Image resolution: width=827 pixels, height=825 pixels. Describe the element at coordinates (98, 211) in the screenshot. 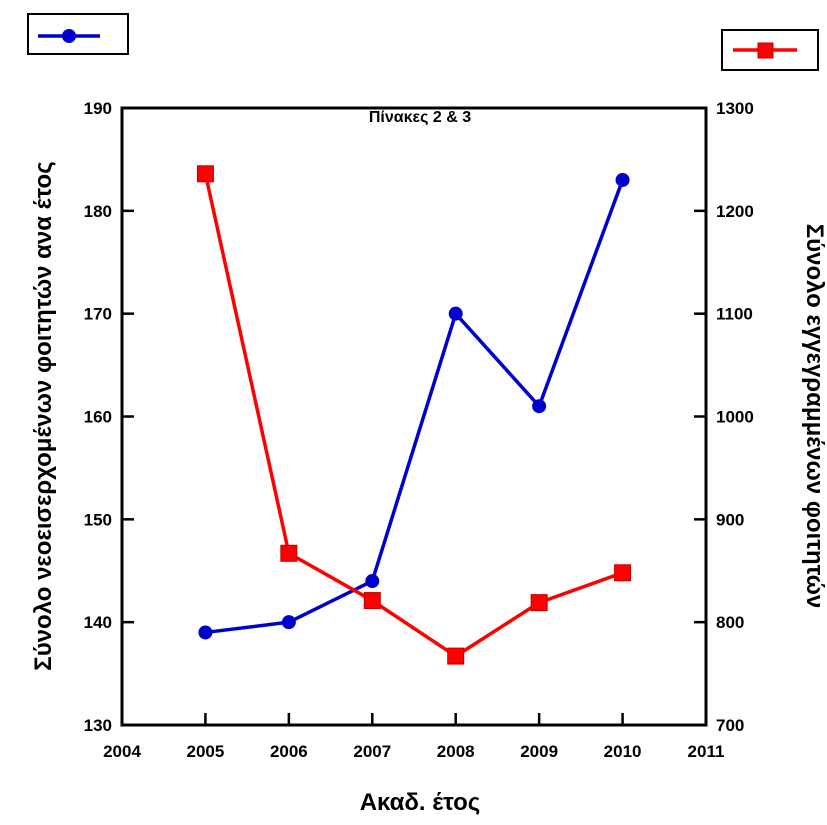

I see `left-y-tick-label: 180` at that location.